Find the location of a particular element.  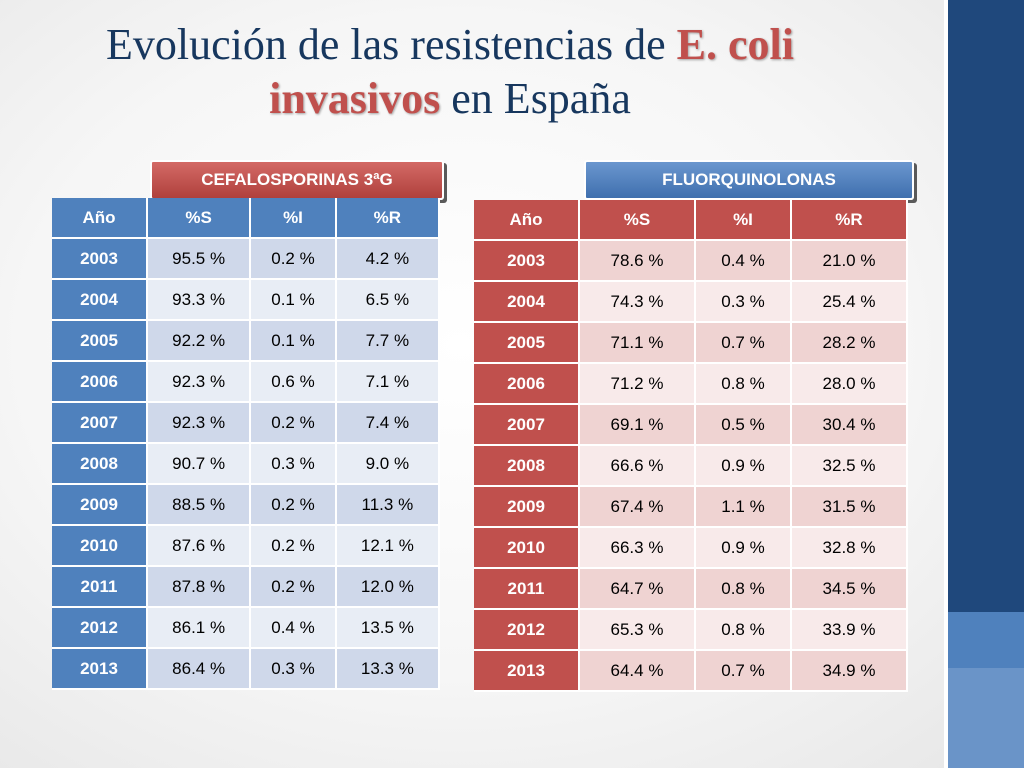

value-cell: 92.3 % is located at coordinates (200, 423).